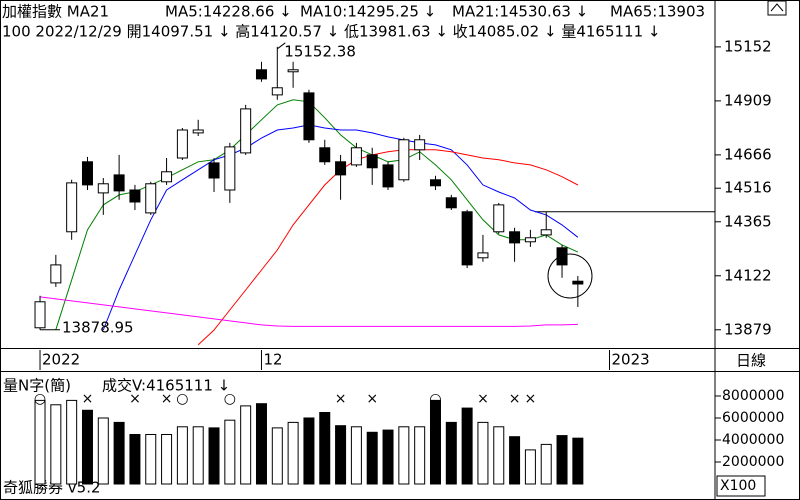 The width and height of the screenshot is (800, 500). Describe the element at coordinates (753, 396) in the screenshot. I see `y-tick-label: 8000000` at that location.